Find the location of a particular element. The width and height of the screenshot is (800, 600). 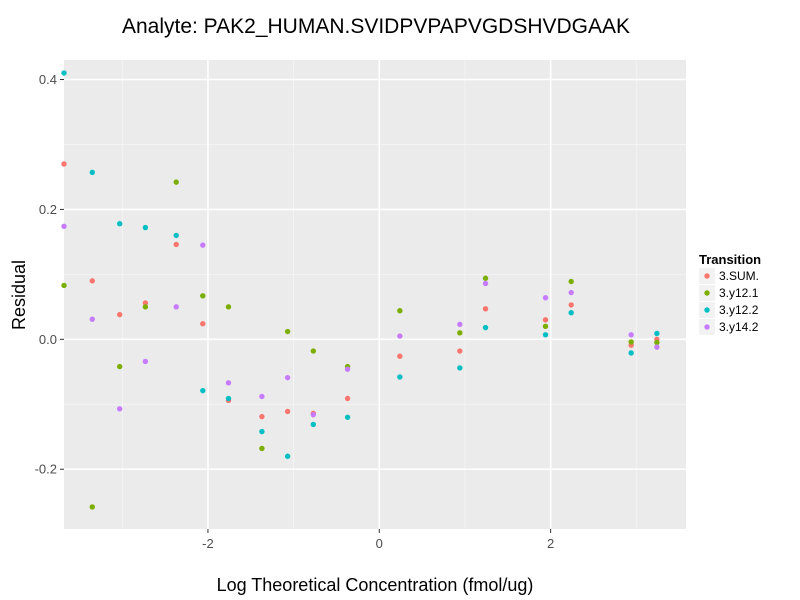

x-tick-label: 0 is located at coordinates (379, 543).